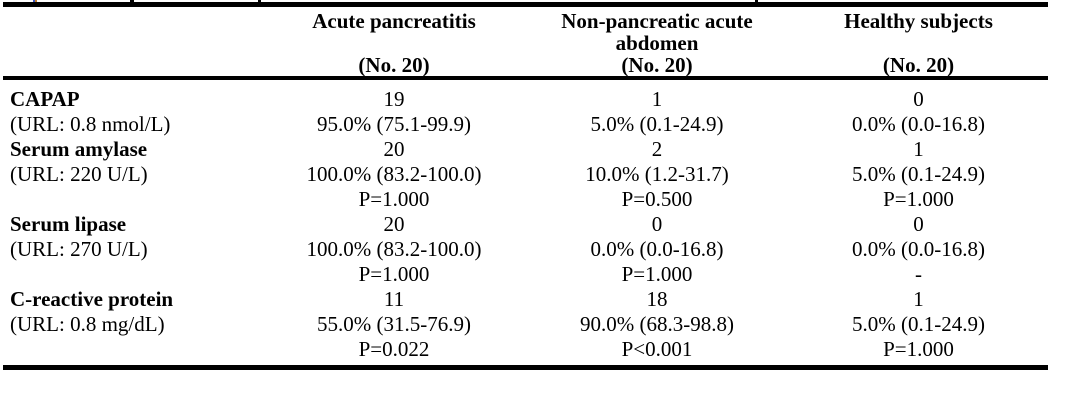  Describe the element at coordinates (394, 349) in the screenshot. I see `cell-pvalue: P=0.022` at that location.